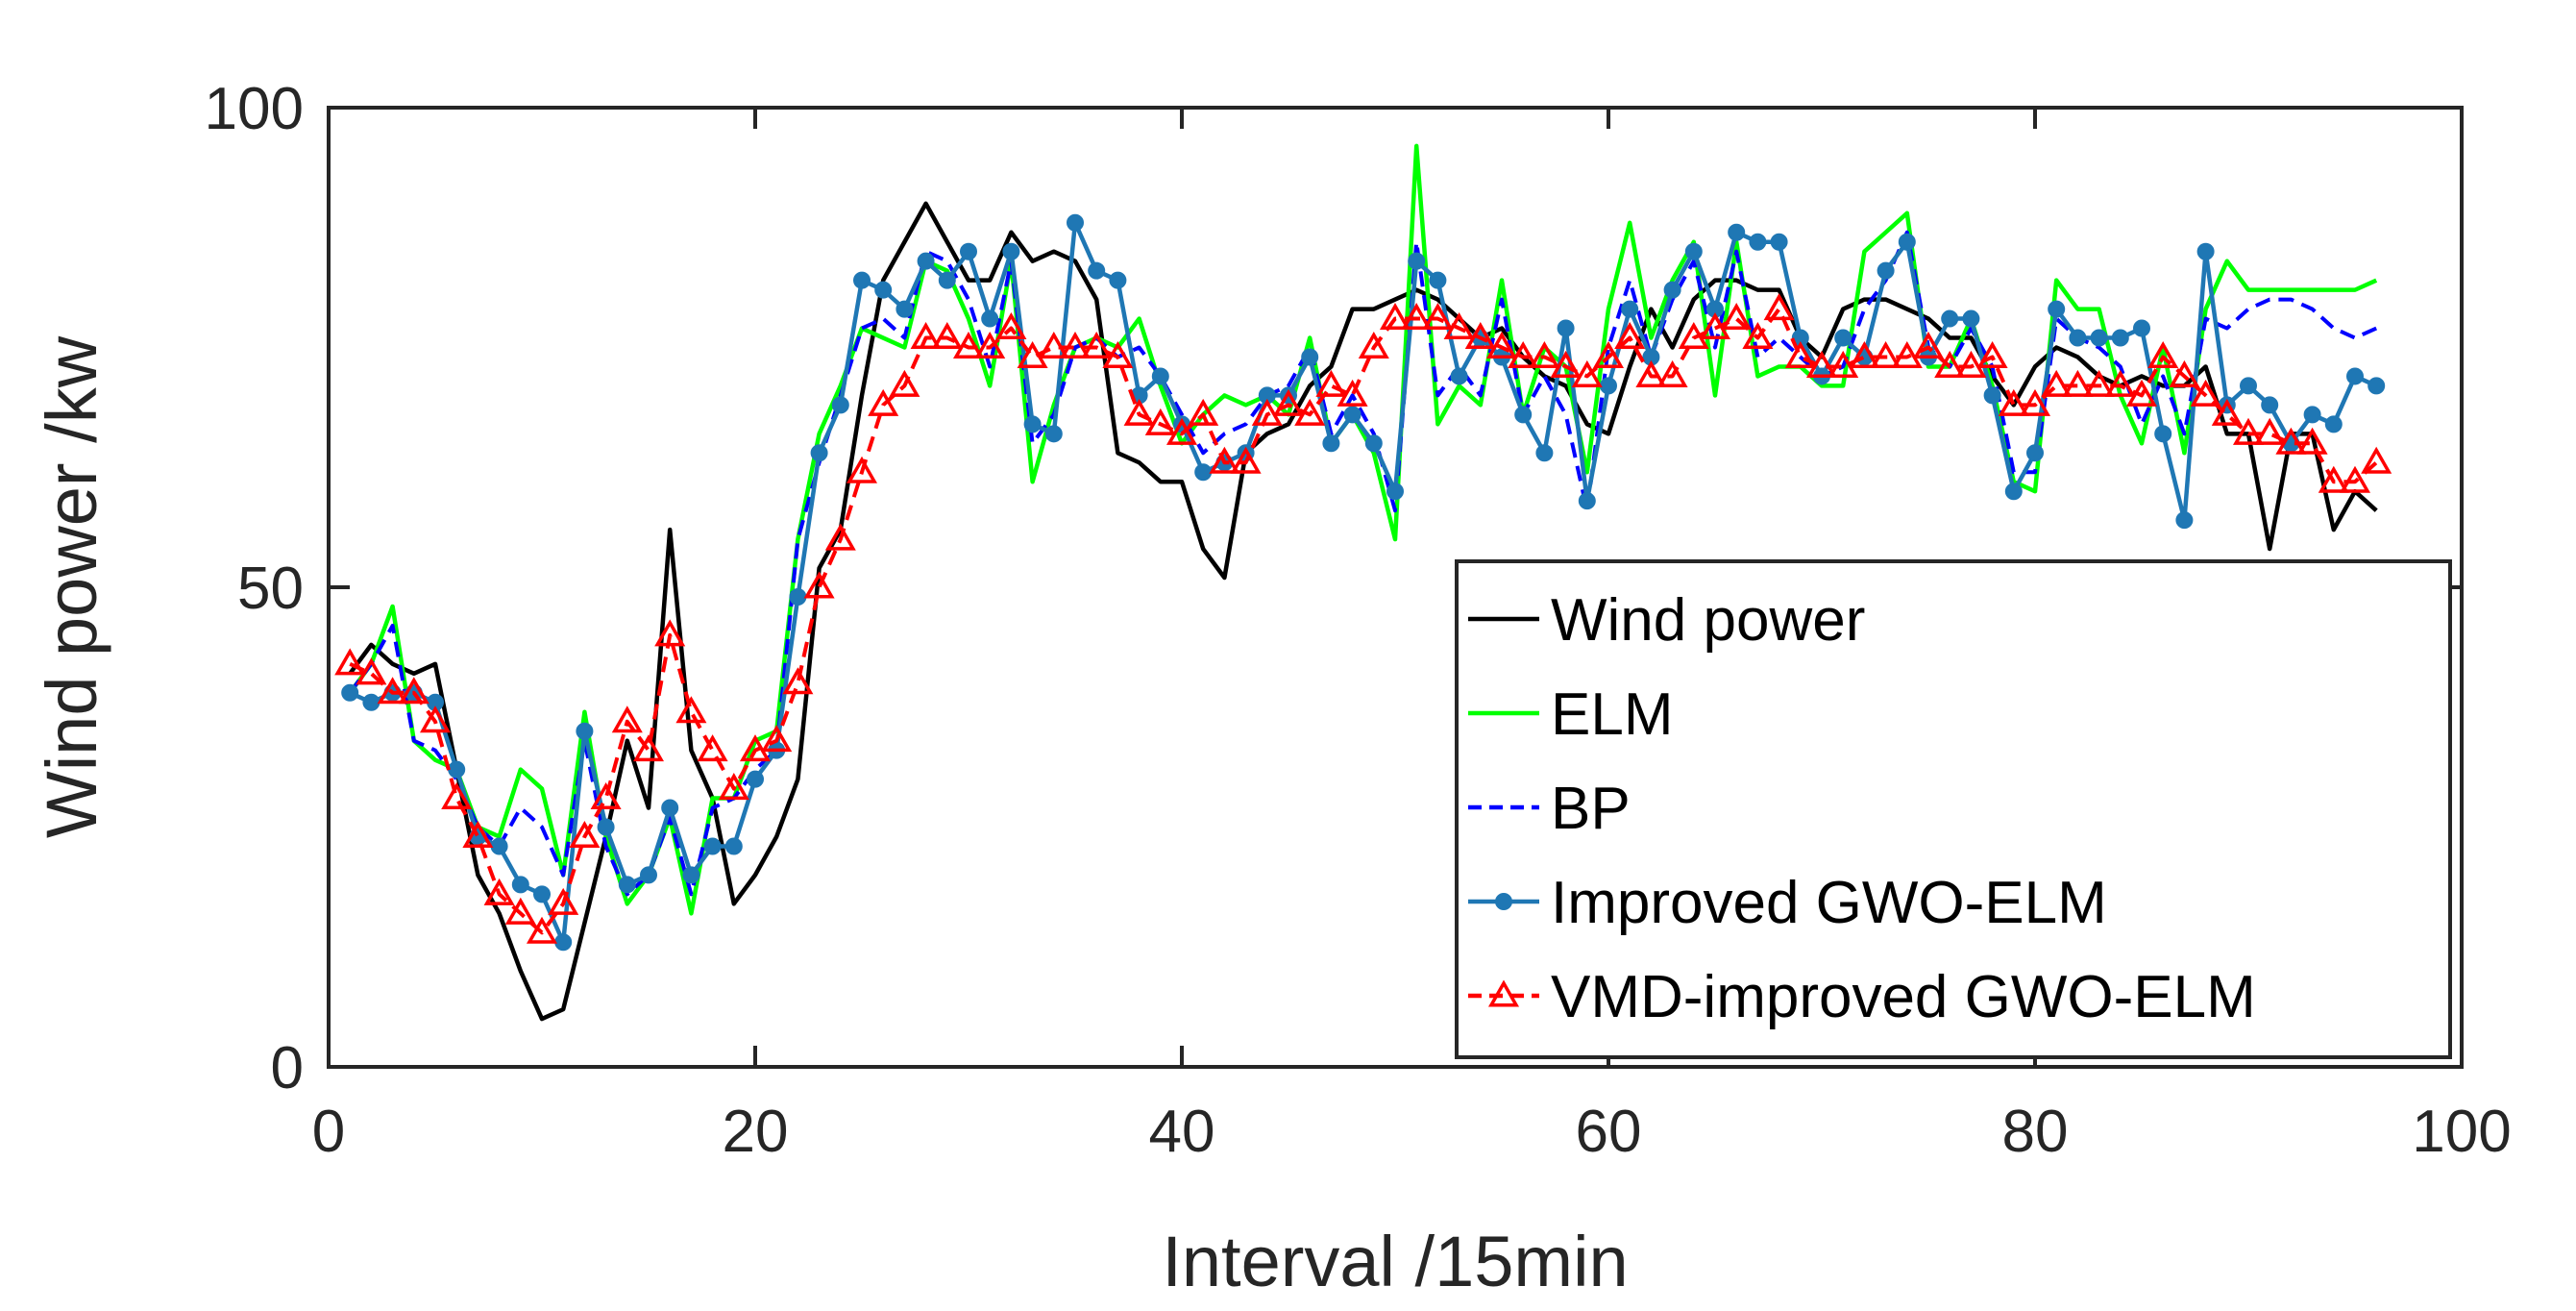 Image resolution: width=2576 pixels, height=1311 pixels. What do you see at coordinates (254, 109) in the screenshot?
I see `y-tick-label-2: 100` at bounding box center [254, 109].